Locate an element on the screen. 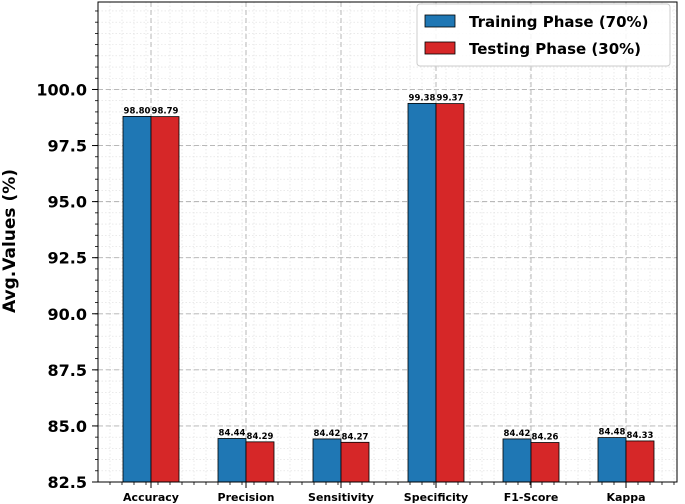 The image size is (685, 504). value-label: 84.33 is located at coordinates (640, 436).